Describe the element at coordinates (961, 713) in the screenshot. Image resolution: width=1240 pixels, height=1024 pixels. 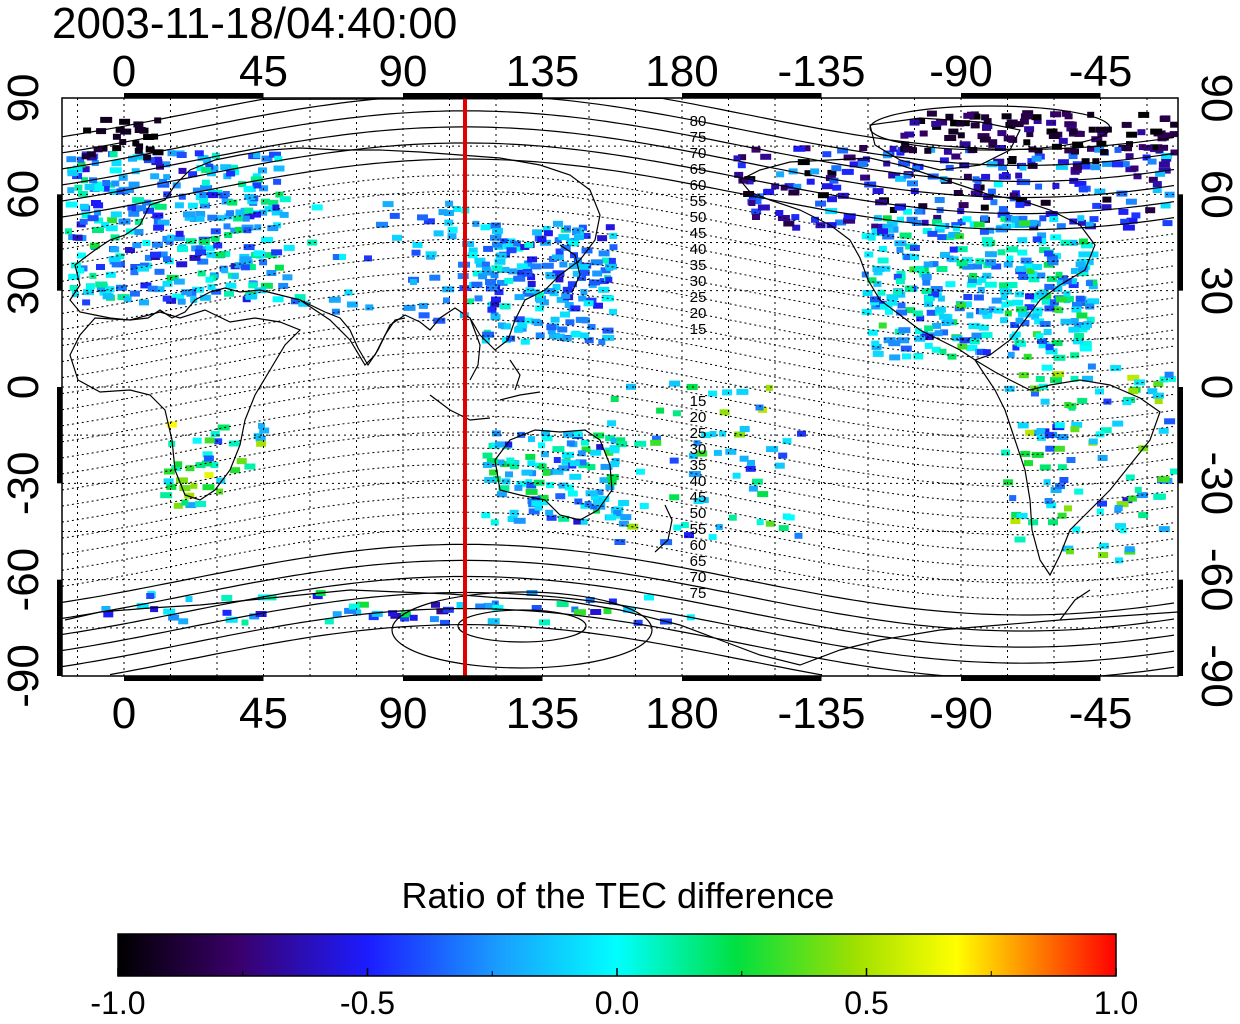
I see `bottom-lon-tick-label: -90` at that location.